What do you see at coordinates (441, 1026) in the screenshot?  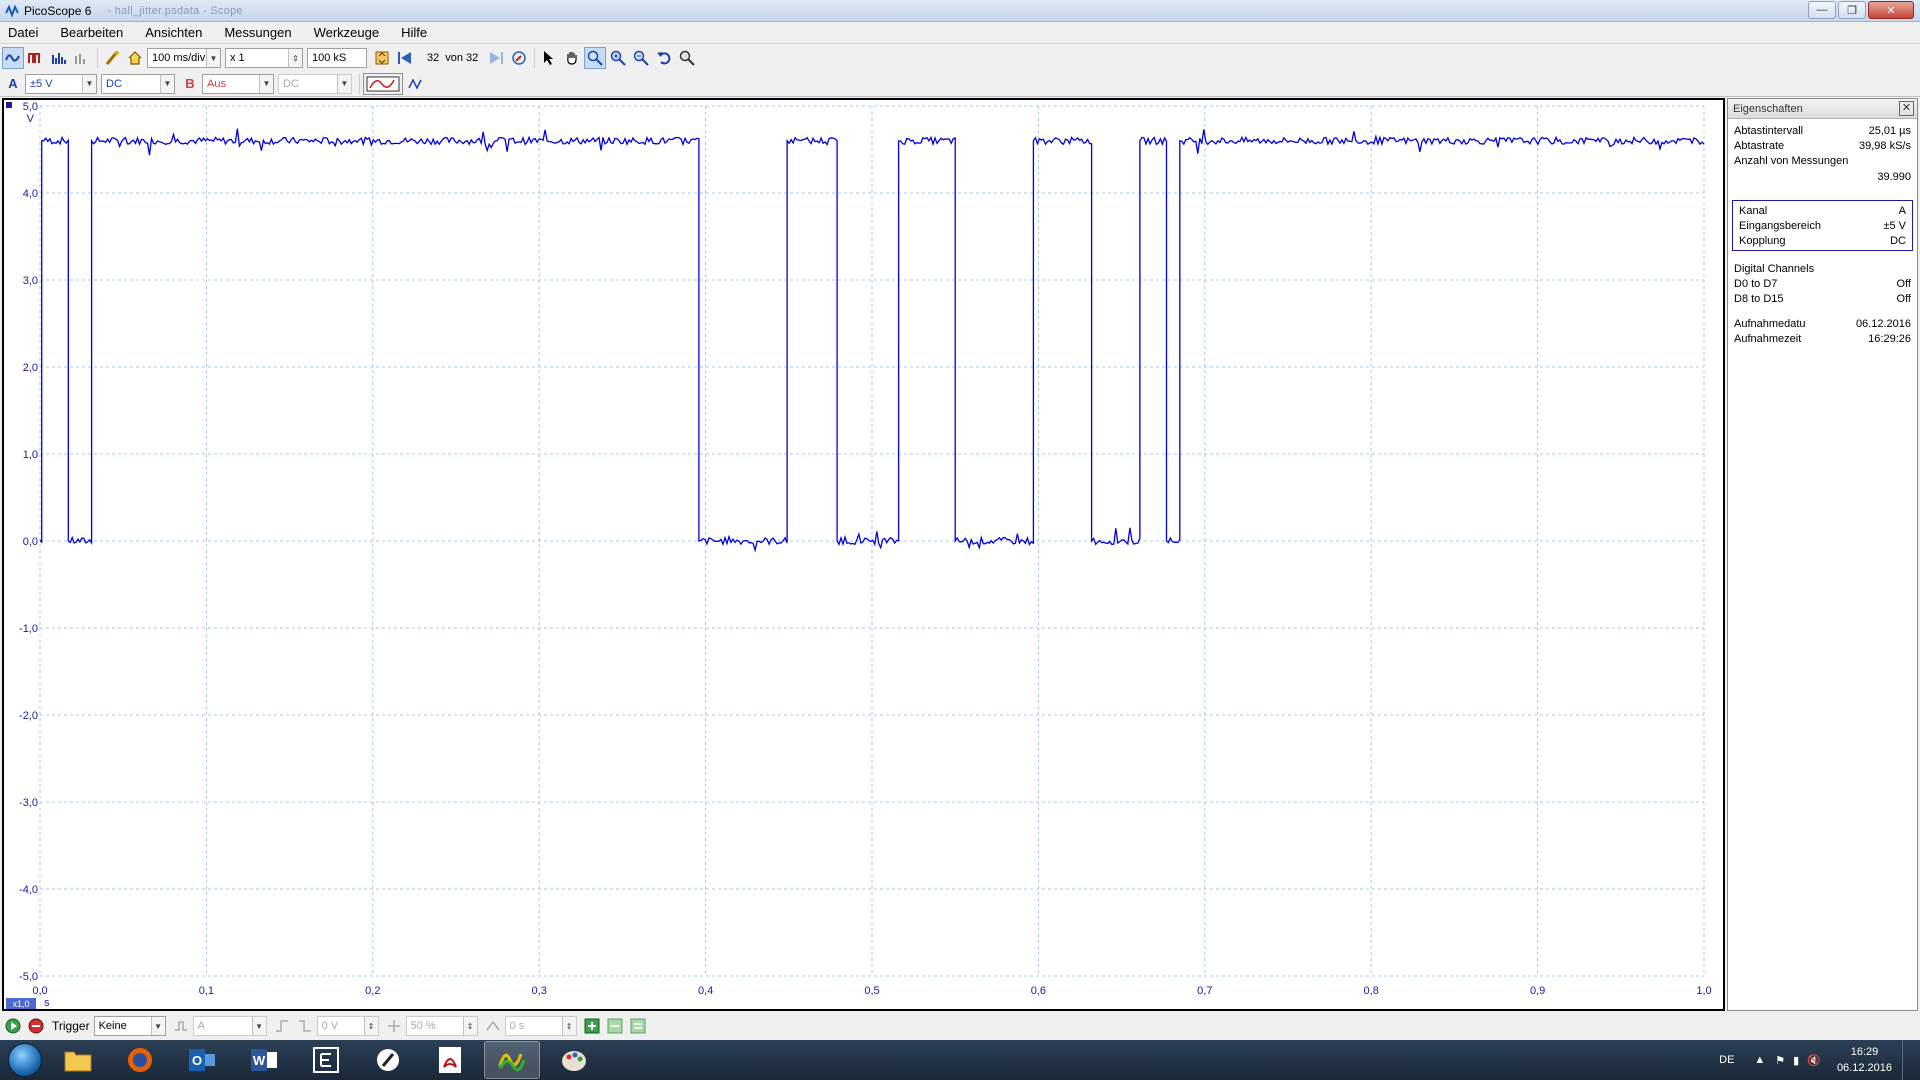 I see `pretrigger-percent-input: 50 % ⇕` at bounding box center [441, 1026].